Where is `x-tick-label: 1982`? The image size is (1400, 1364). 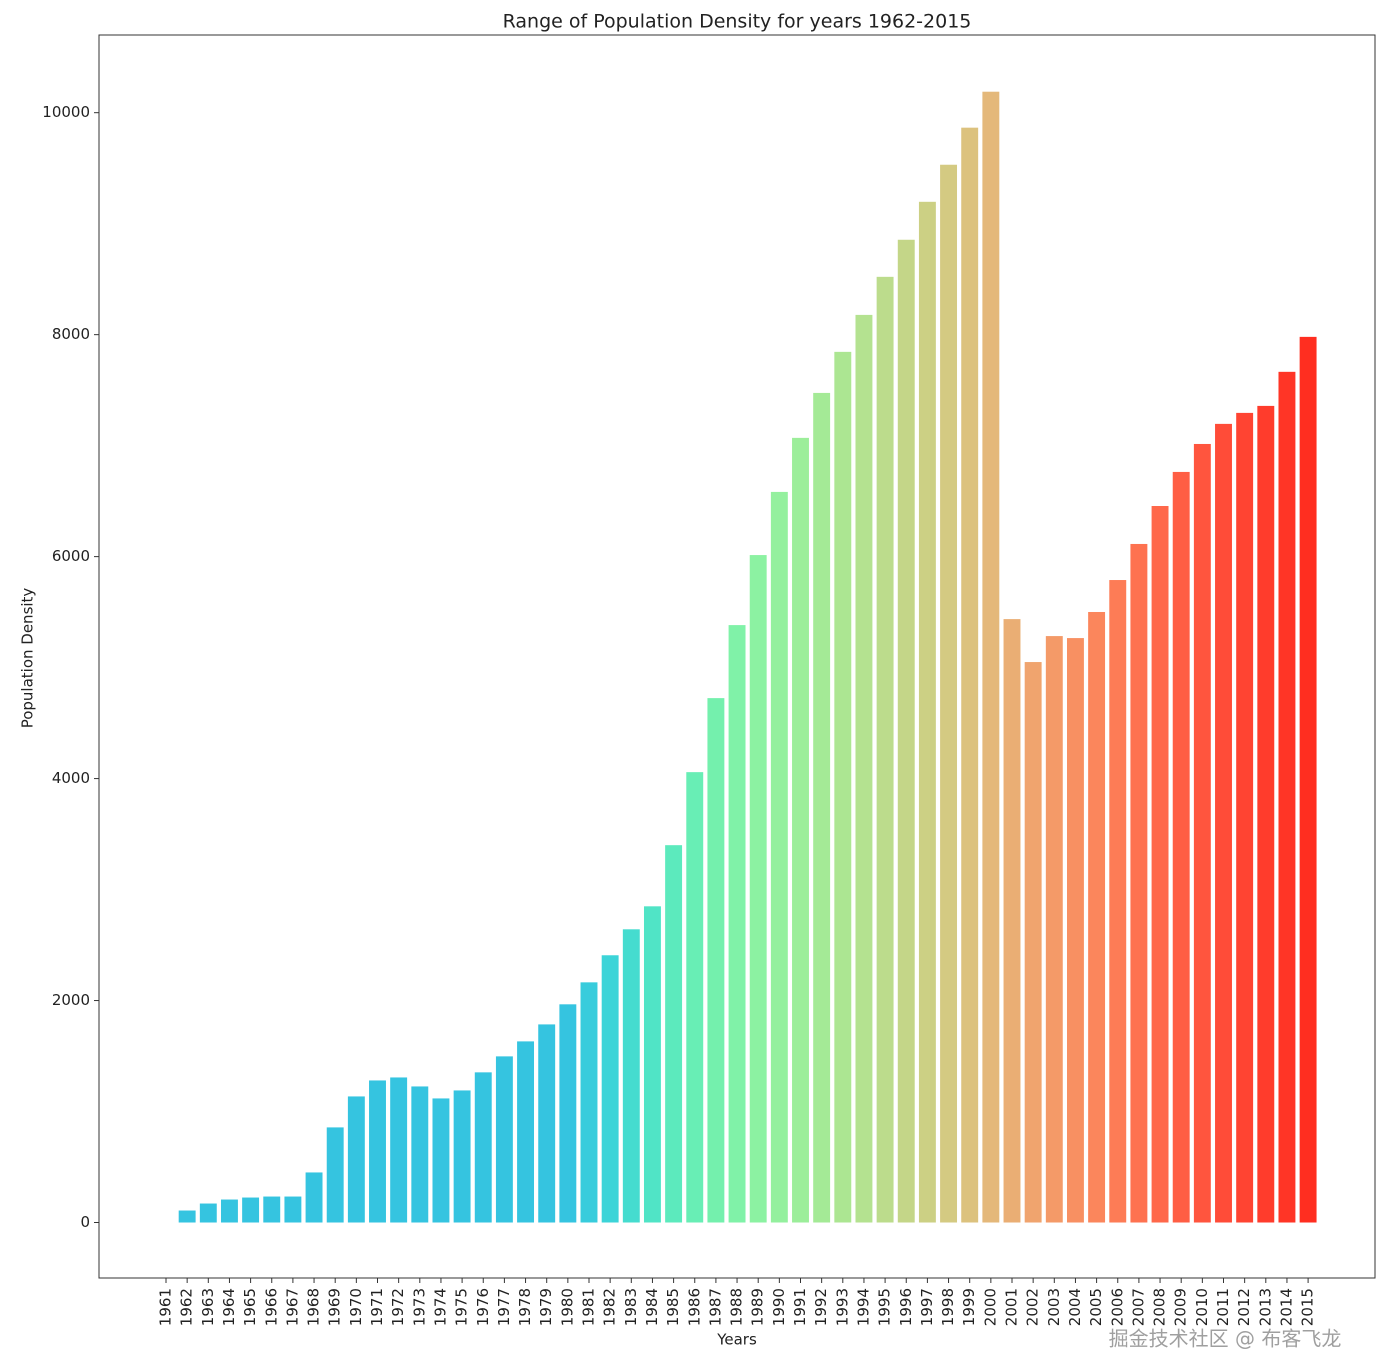 x-tick-label: 1982 is located at coordinates (610, 1307).